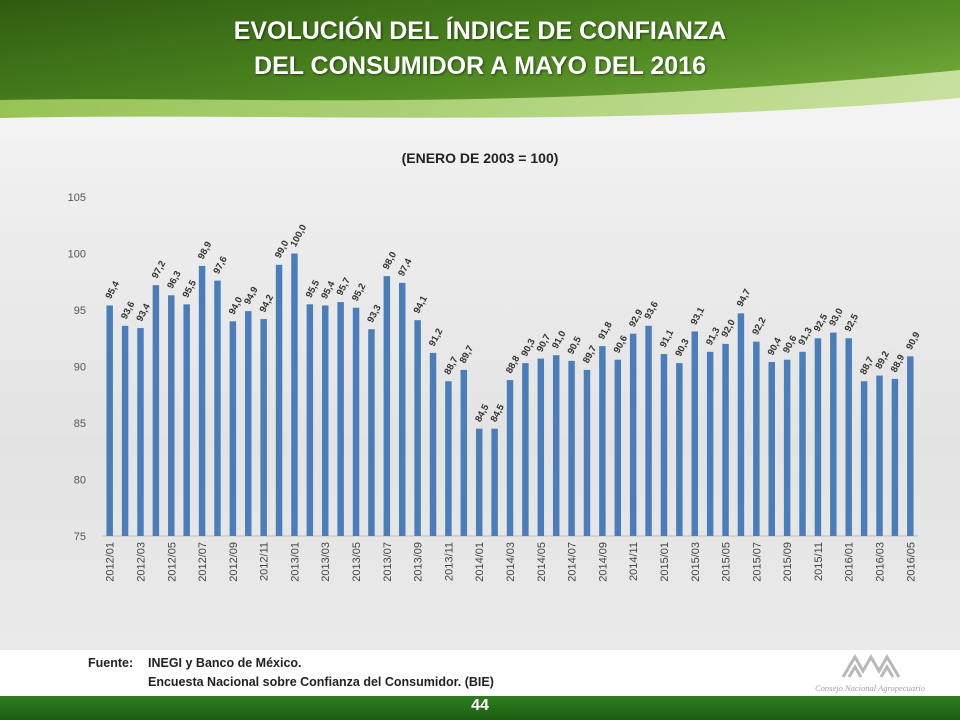 The image size is (960, 720). What do you see at coordinates (80, 424) in the screenshot?
I see `y-tick-label: 85` at bounding box center [80, 424].